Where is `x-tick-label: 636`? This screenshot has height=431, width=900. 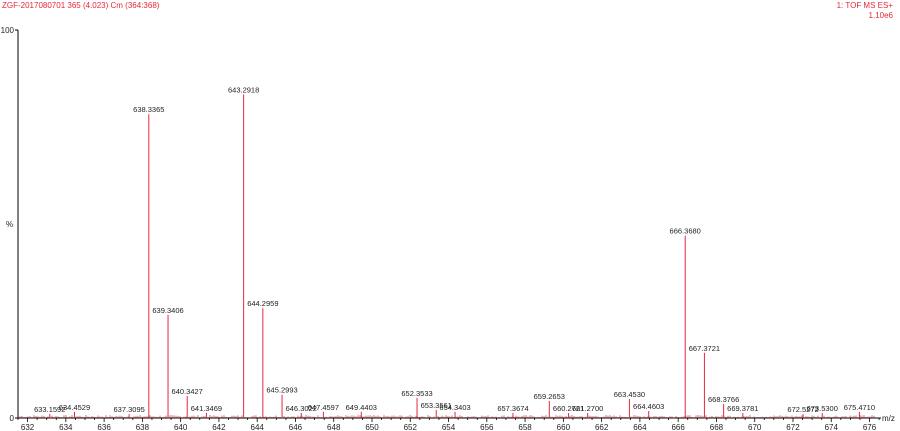
x-tick-label: 636 is located at coordinates (104, 427).